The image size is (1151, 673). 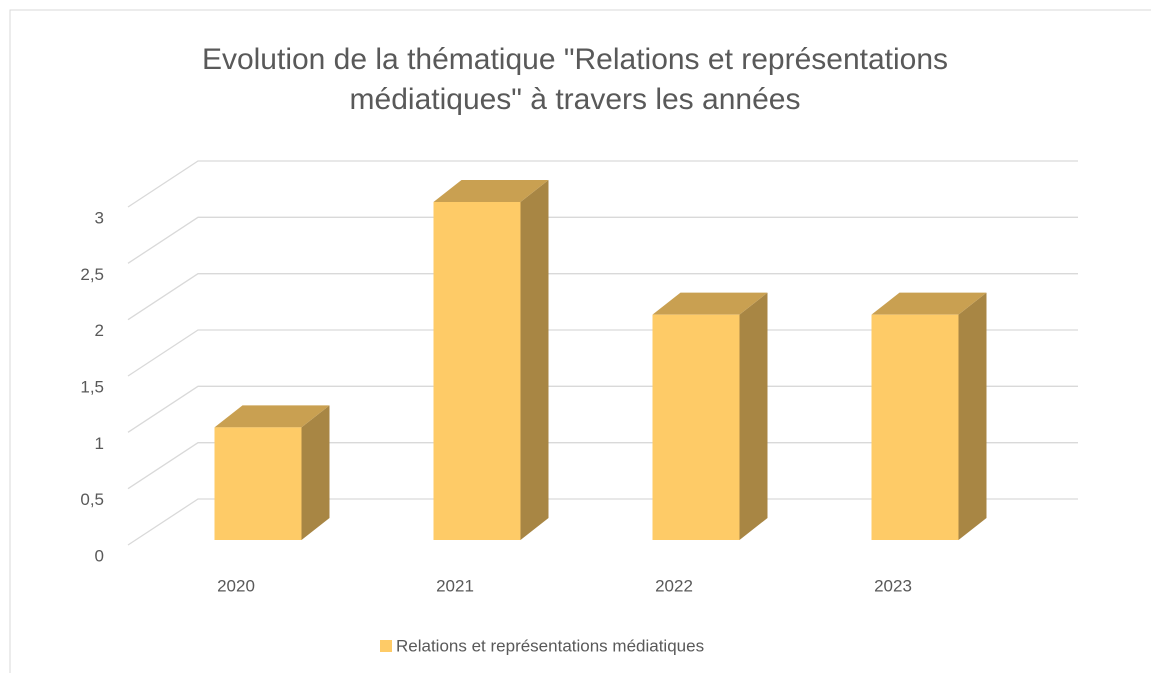 What do you see at coordinates (674, 585) in the screenshot?
I see `x-tick-label: 2022` at bounding box center [674, 585].